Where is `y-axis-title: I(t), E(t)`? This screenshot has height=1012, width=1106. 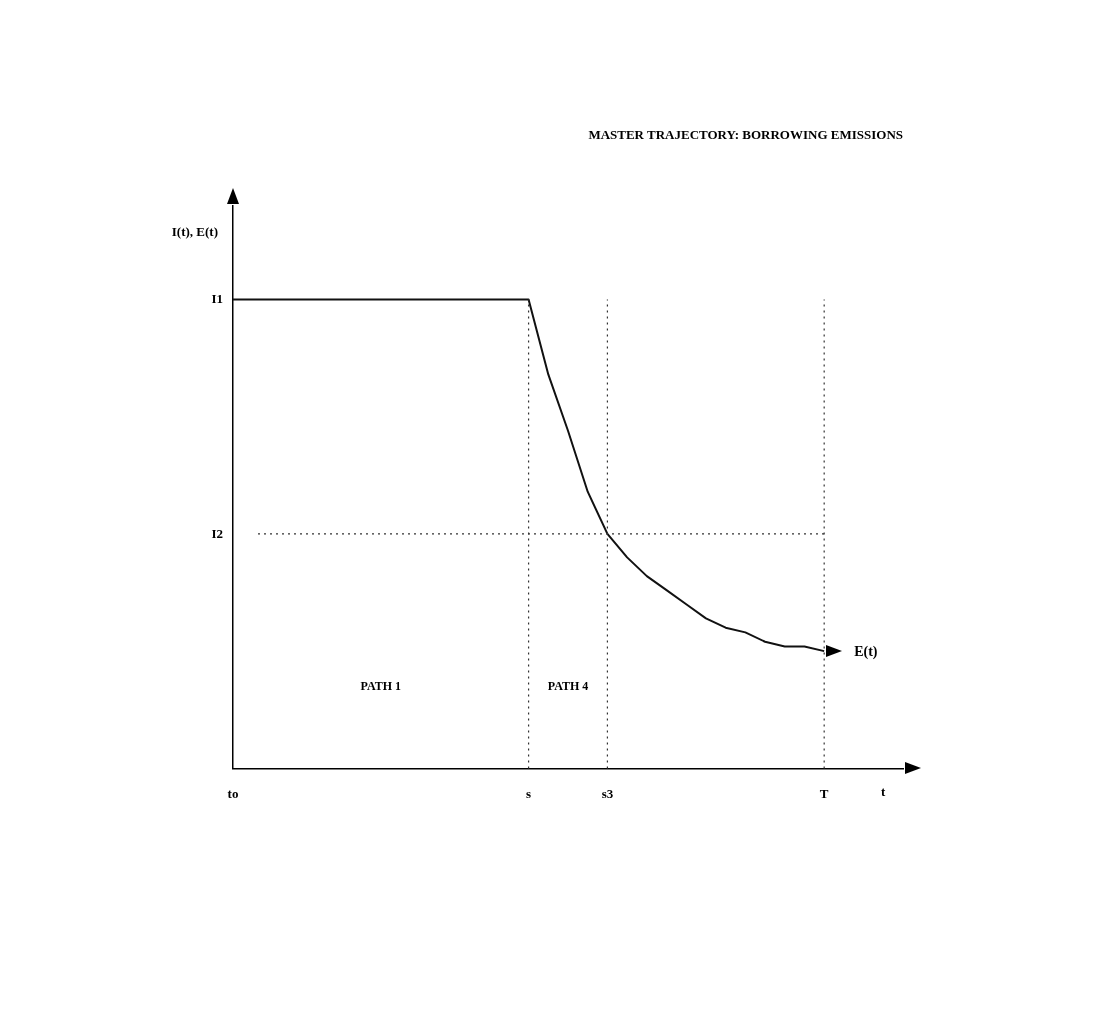
y-axis-title: I(t), E(t) is located at coordinates (194, 231).